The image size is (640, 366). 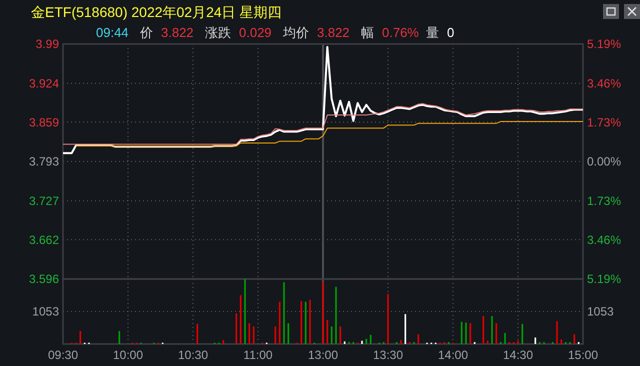 I want to click on x-tick-label: 13:30, so click(x=388, y=355).